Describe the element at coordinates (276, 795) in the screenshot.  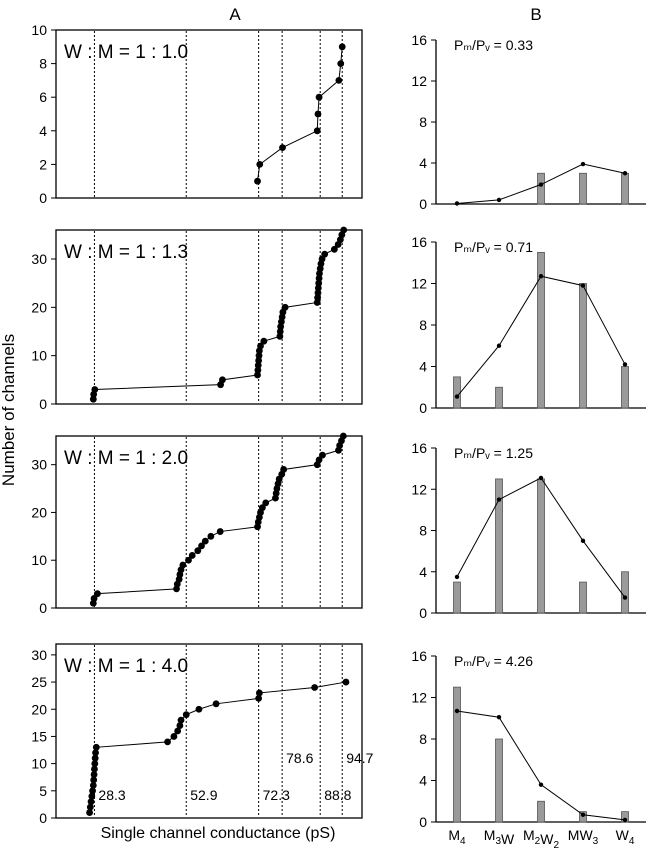
I see `conductance-label: 72.3` at that location.